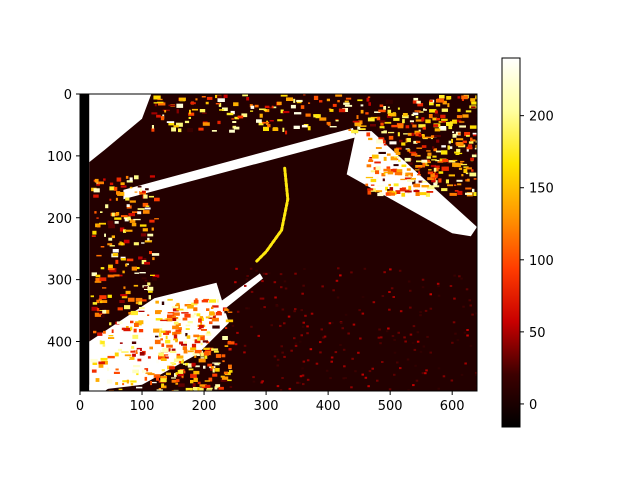 This screenshot has width=640, height=480. What do you see at coordinates (272, 214) in the screenshot?
I see `orange-arc` at bounding box center [272, 214].